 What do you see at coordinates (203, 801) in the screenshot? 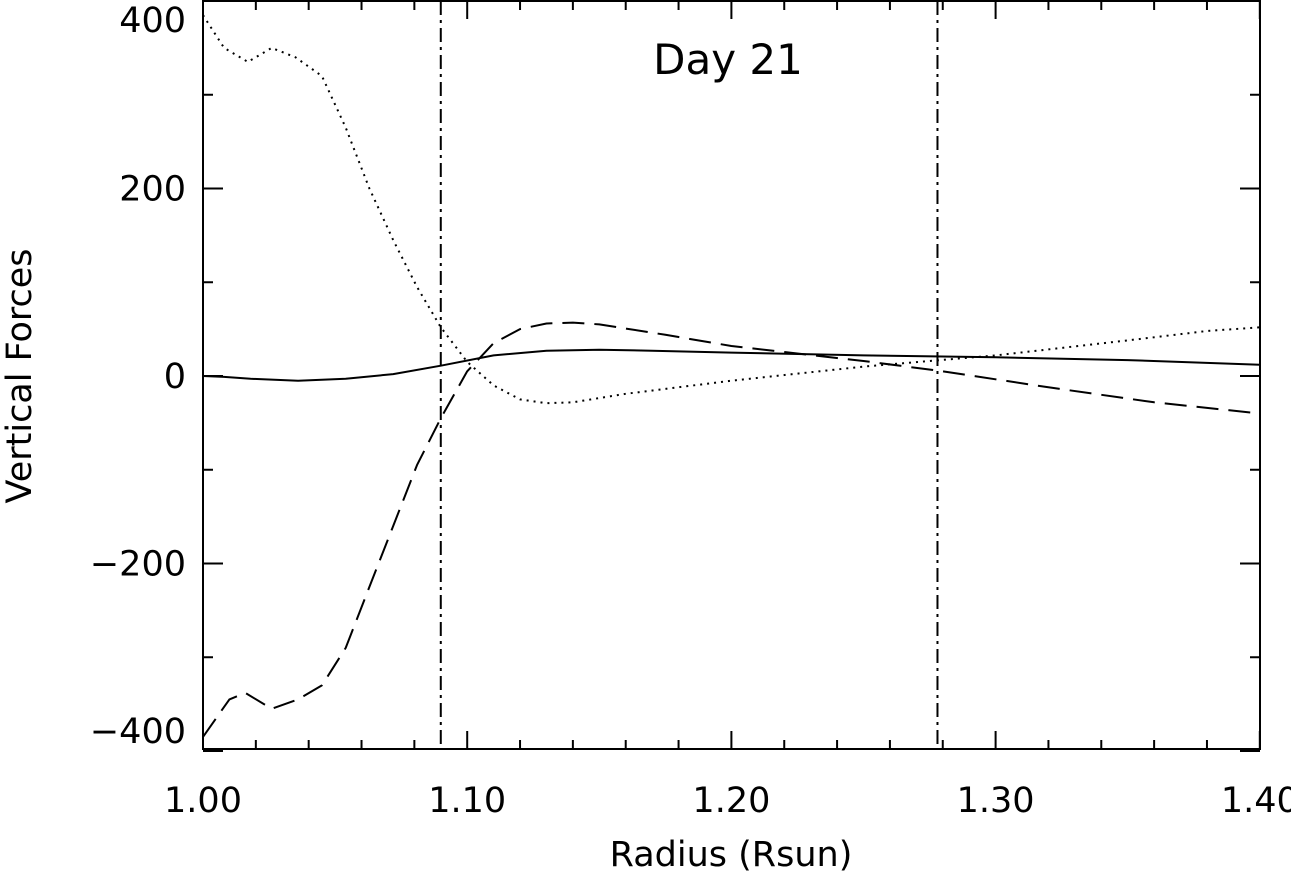
I see `x-tick-label: 1.00` at bounding box center [203, 801].